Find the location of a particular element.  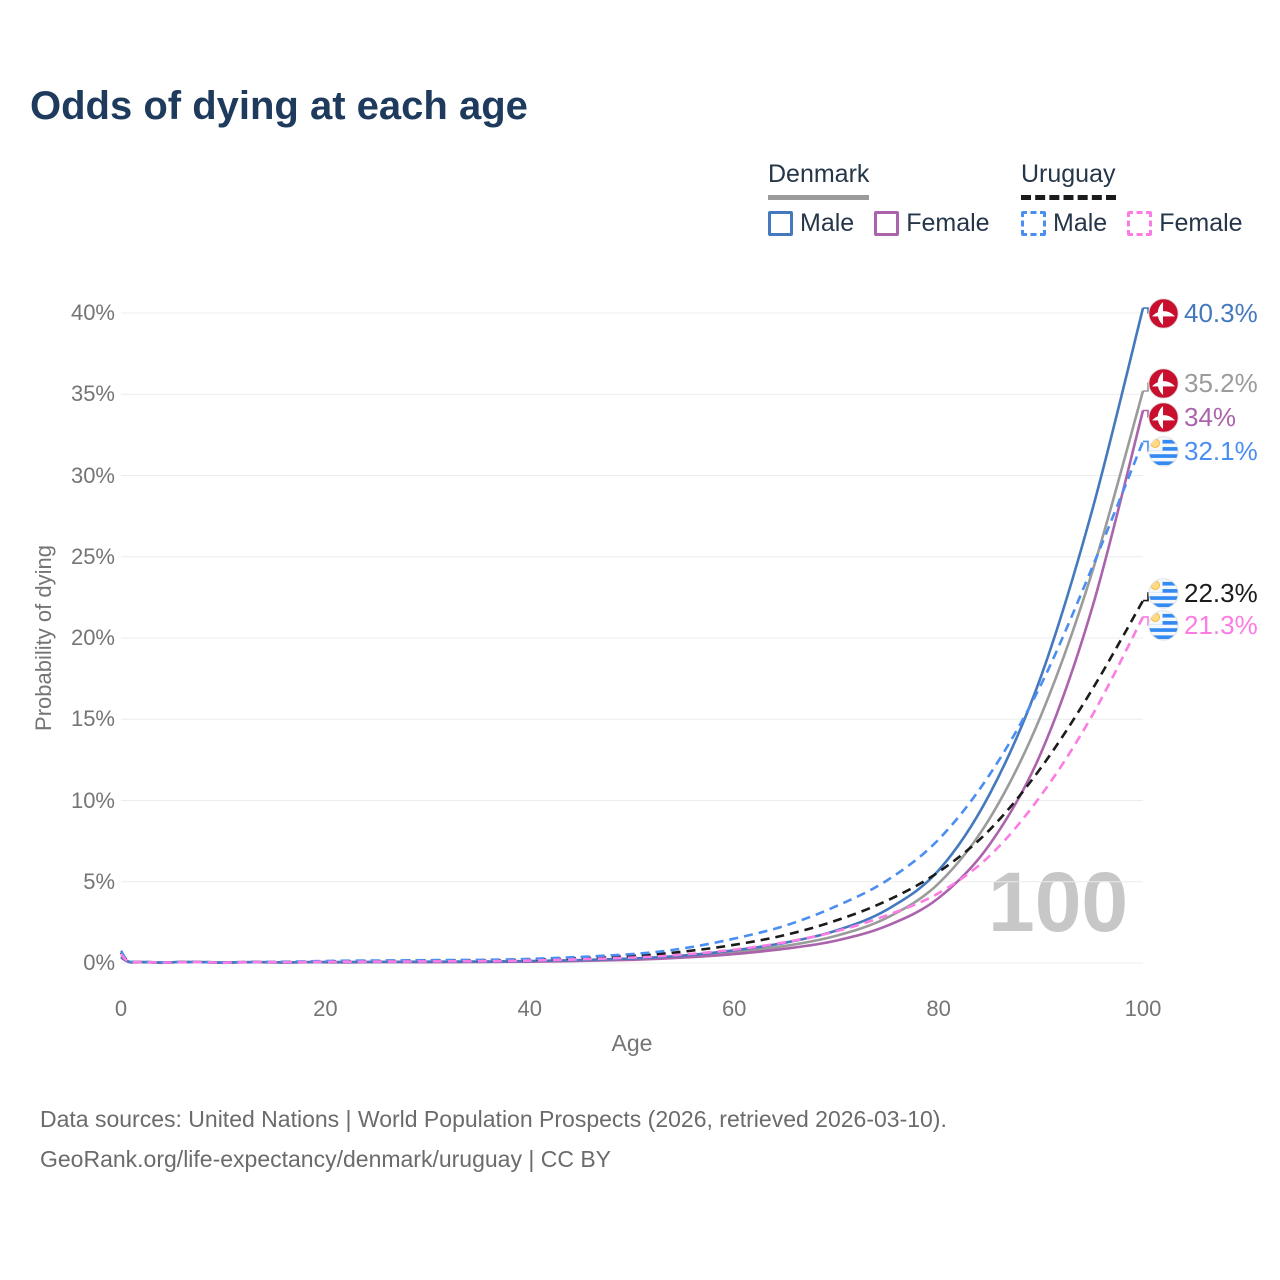

x-tick-40: 40 is located at coordinates (530, 1008).